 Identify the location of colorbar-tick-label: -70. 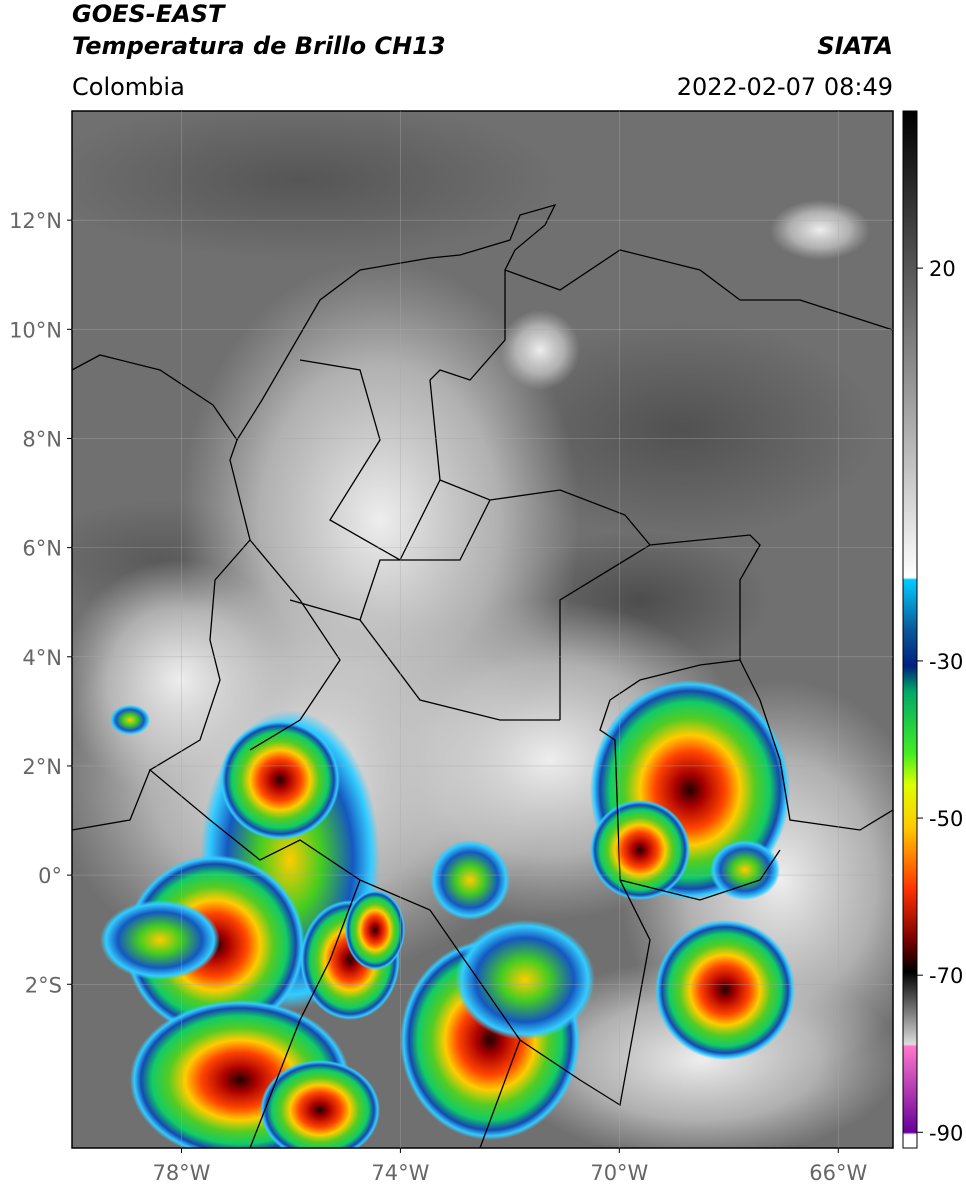
(946, 976).